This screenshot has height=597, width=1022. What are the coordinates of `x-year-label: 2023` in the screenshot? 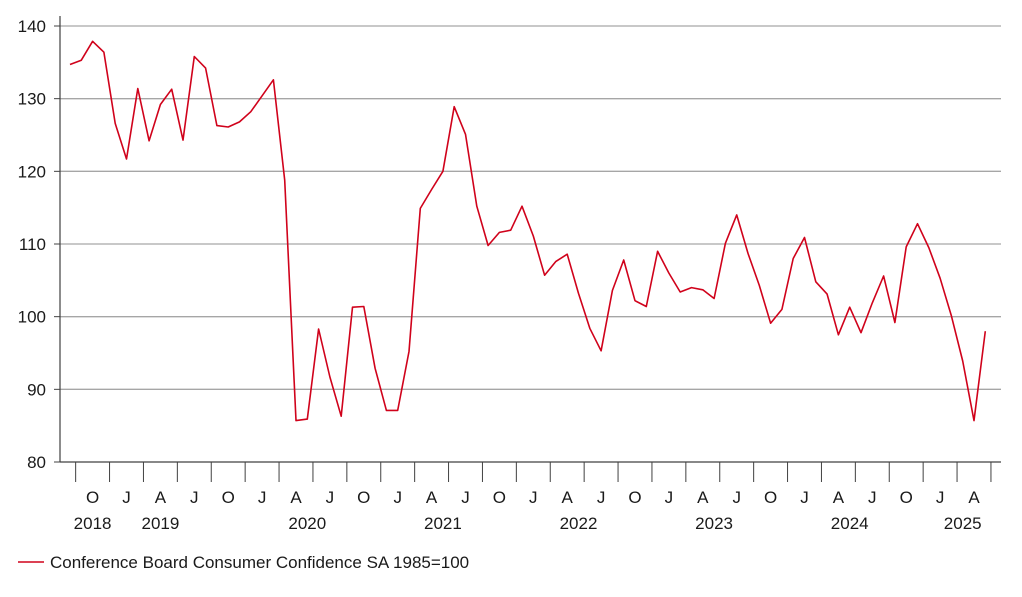 It's located at (714, 523).